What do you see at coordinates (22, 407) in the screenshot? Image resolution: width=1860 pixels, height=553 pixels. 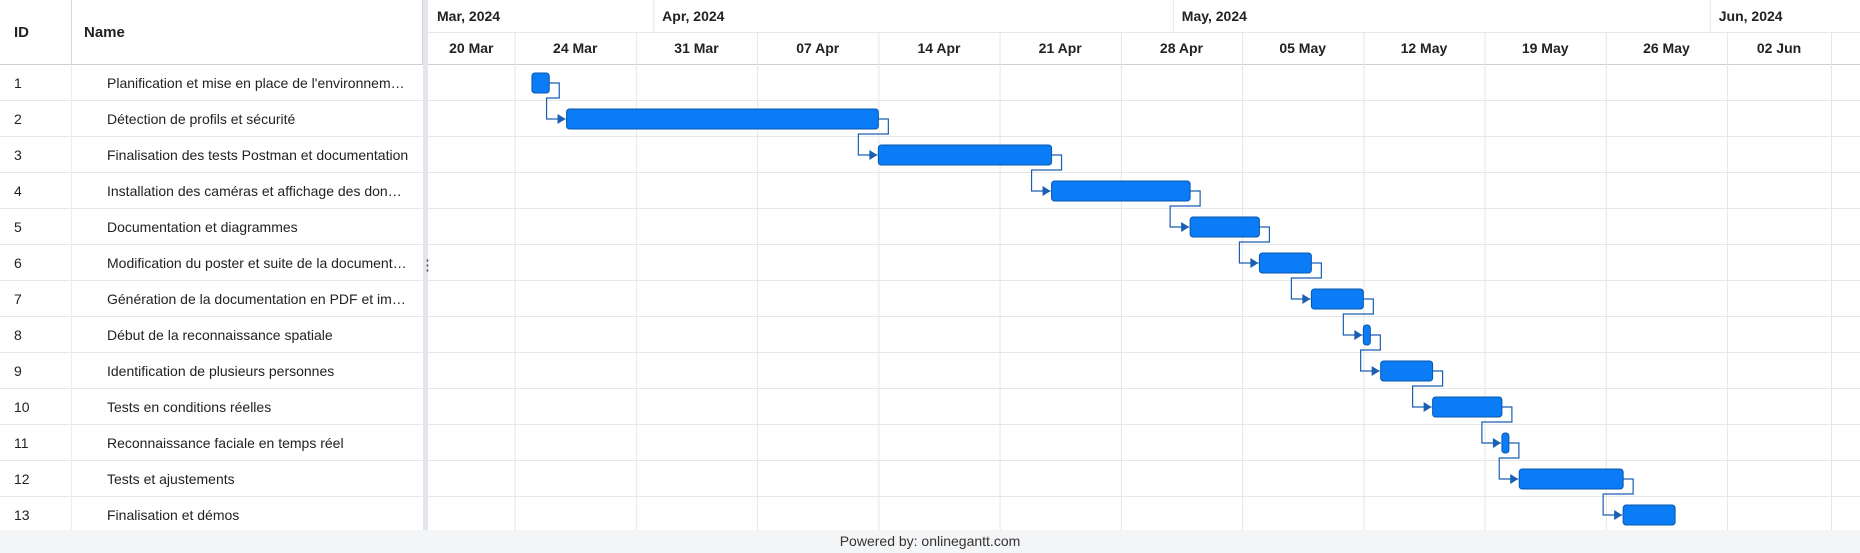 I see `task-id: 10` at bounding box center [22, 407].